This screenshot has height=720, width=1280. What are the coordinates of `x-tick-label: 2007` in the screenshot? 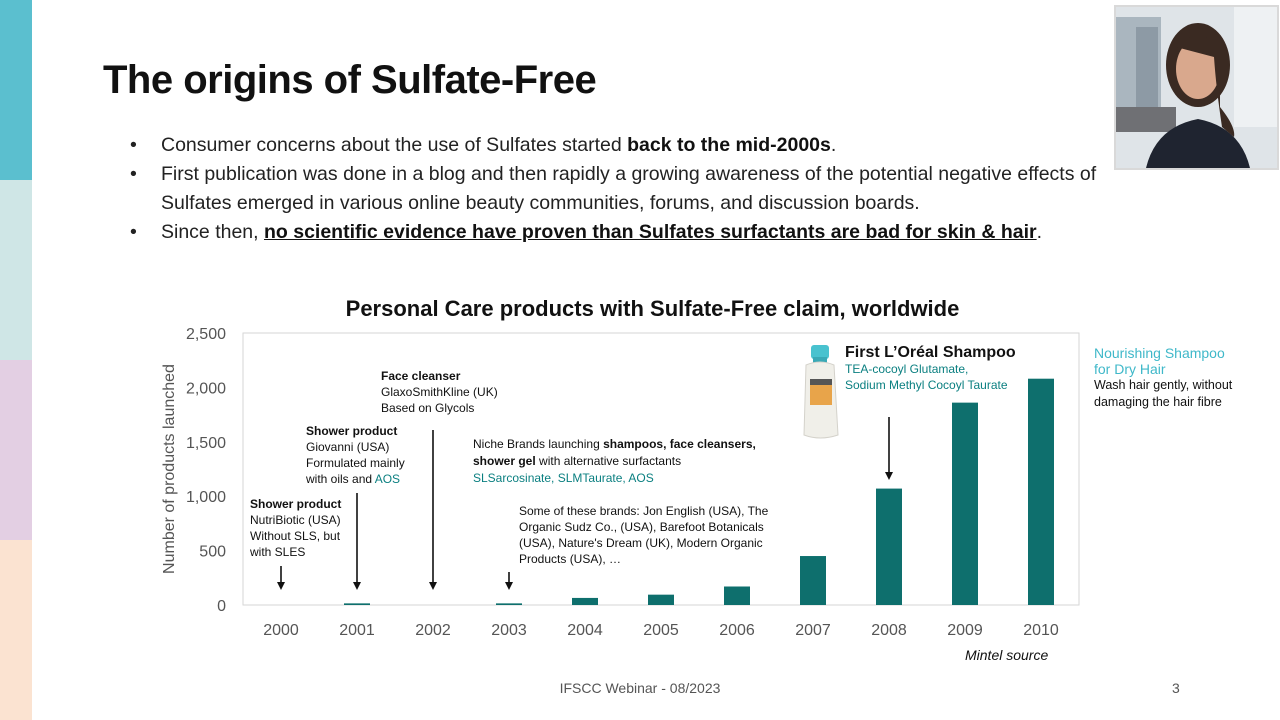 It's located at (813, 630).